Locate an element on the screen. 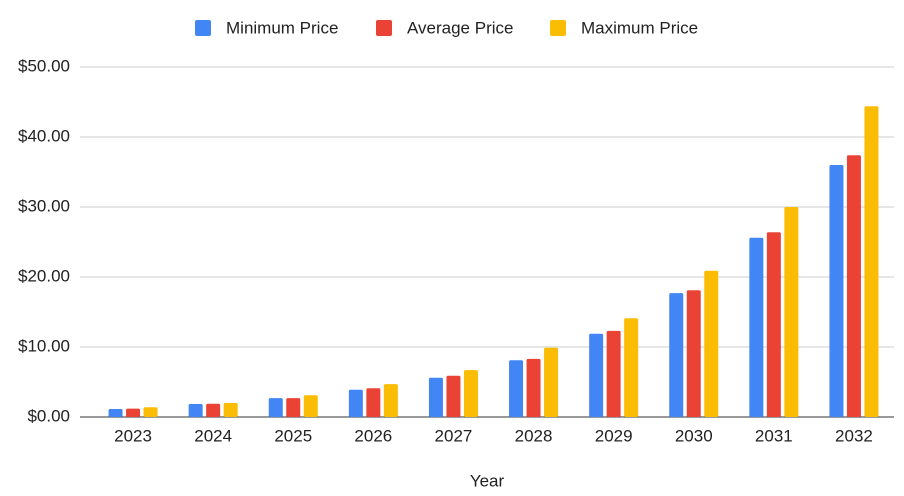 Image resolution: width=904 pixels, height=496 pixels. x-tick-label: 2030 is located at coordinates (694, 435).